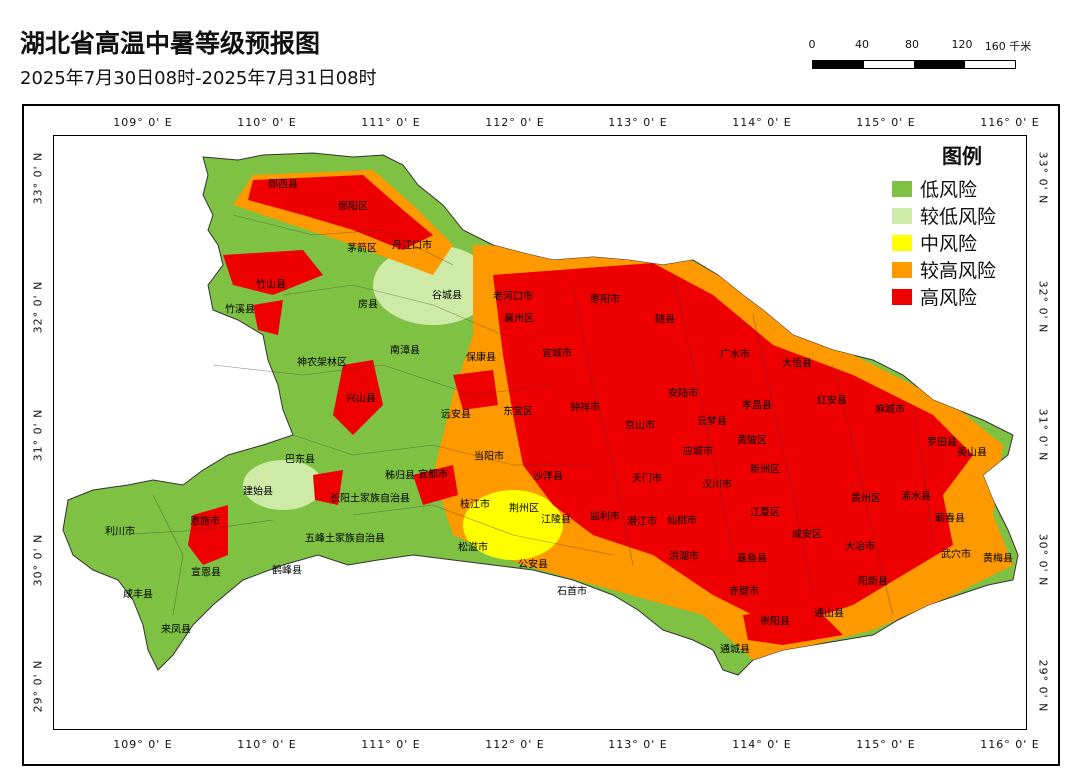 This screenshot has height=780, width=1079. I want to click on place-label: 洪湖市, so click(684, 557).